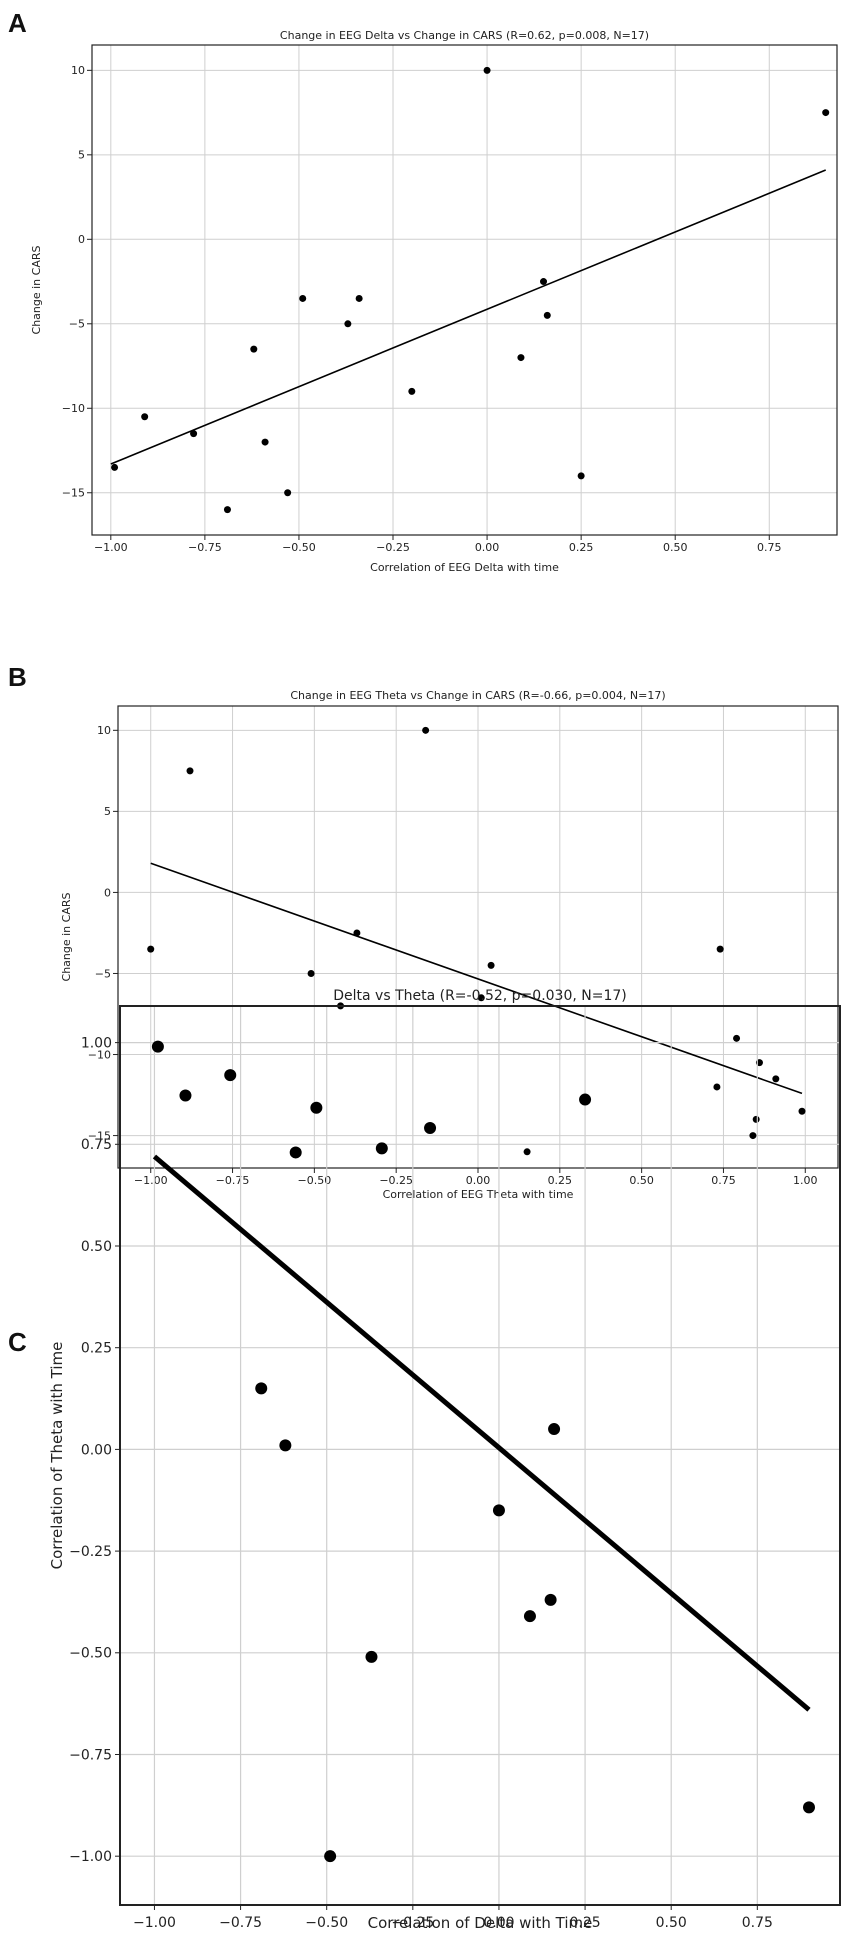 This screenshot has height=1936, width=850. I want to click on y-tick-label: 10, so click(78, 70).